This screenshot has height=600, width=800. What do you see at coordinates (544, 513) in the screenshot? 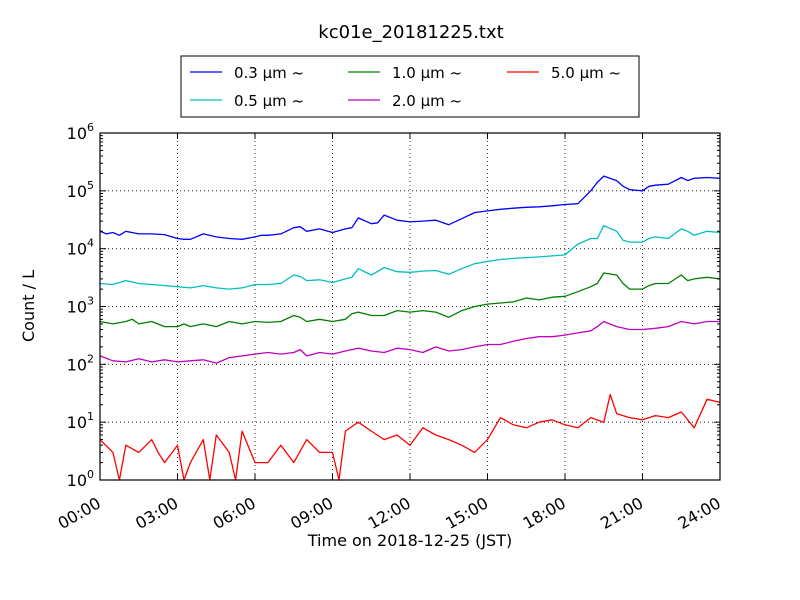
I see `x-tick-label: 18:00` at bounding box center [544, 513].